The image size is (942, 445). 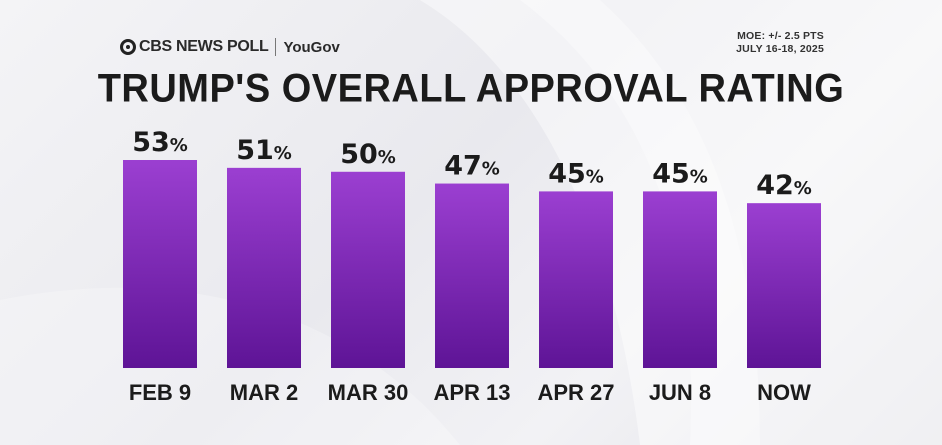 I want to click on value-label: 50%, so click(x=368, y=154).